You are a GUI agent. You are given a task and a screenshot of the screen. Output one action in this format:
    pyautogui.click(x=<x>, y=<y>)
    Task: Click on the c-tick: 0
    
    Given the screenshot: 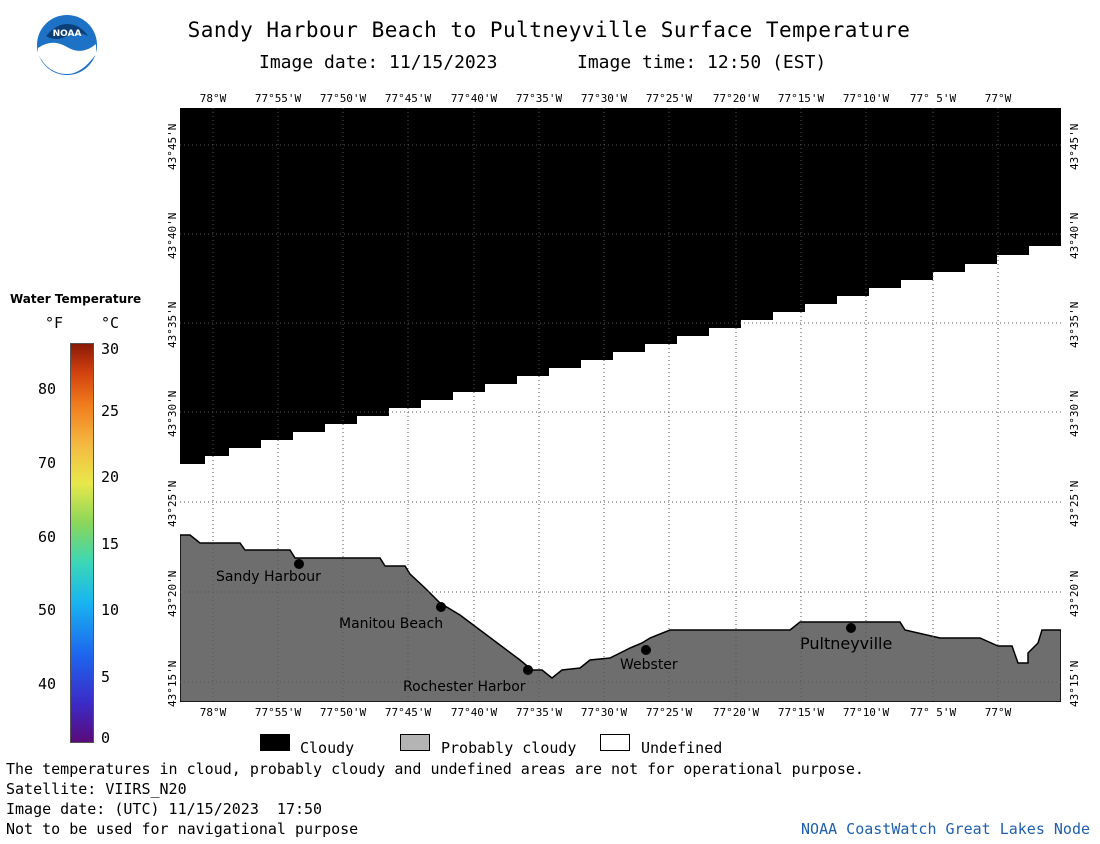 What is the action you would take?
    pyautogui.click(x=106, y=738)
    